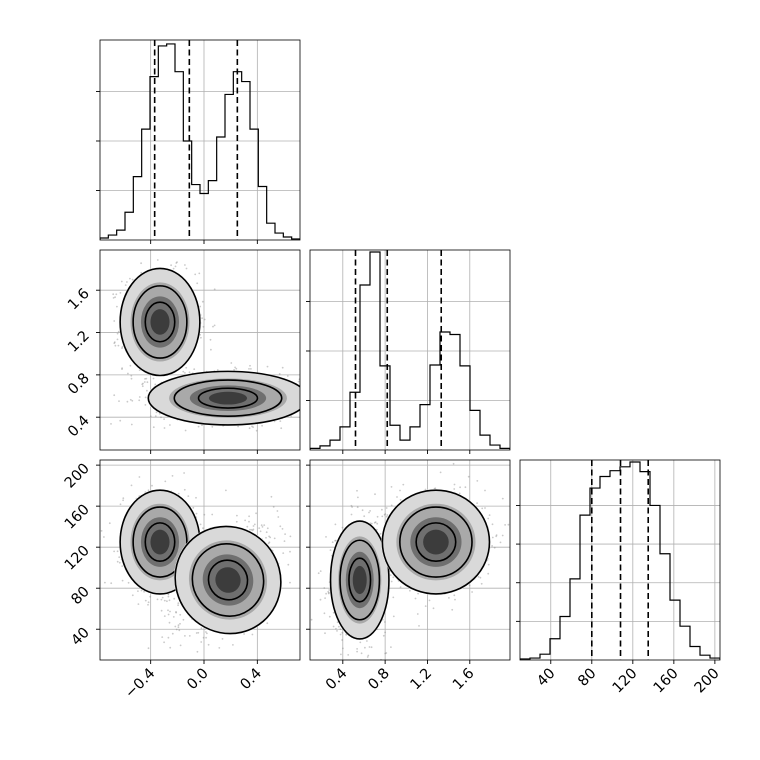  I want to click on hist-x-frame, so click(200, 140).